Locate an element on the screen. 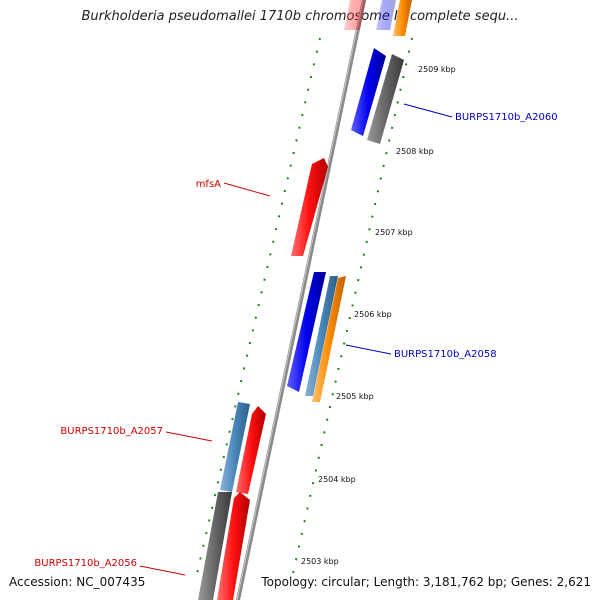  accession-info: Accession: NC_007435 is located at coordinates (77, 582).